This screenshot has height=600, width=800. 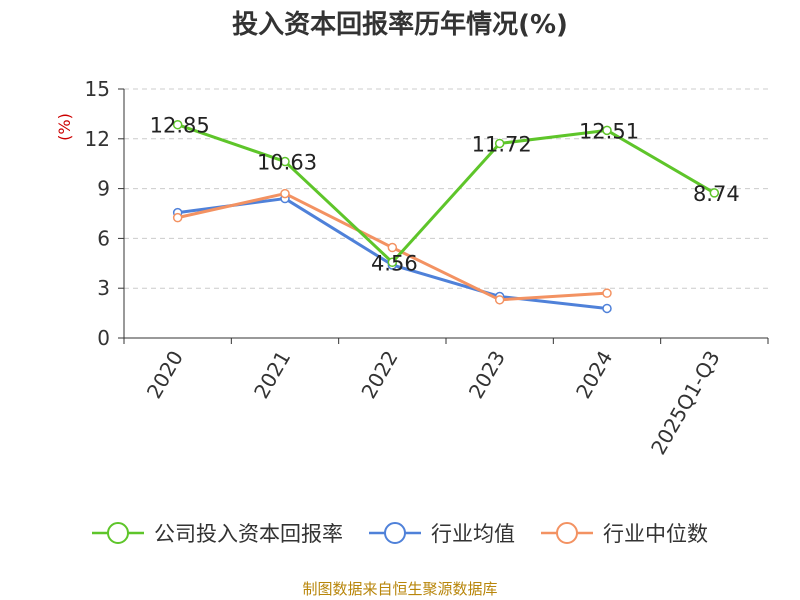 I want to click on data-label: 8.74, so click(x=716, y=194).